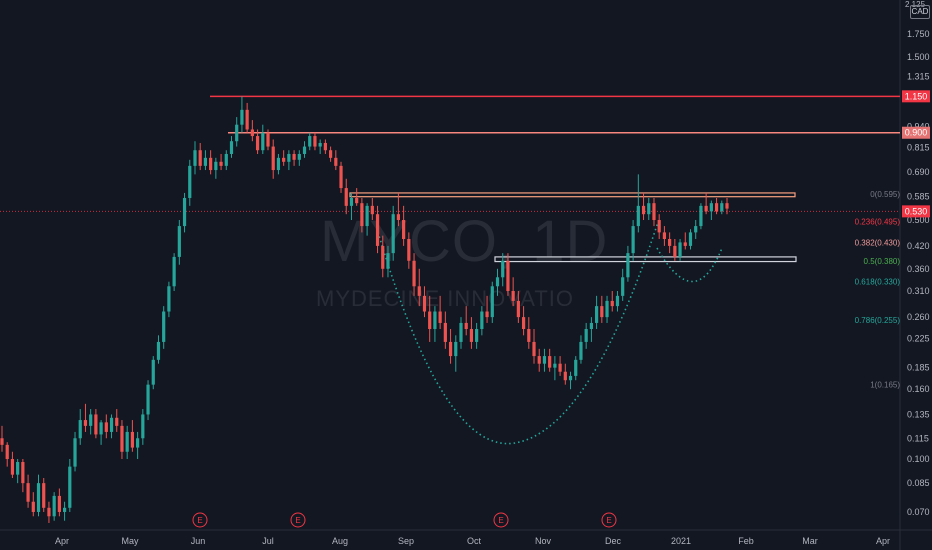  Describe the element at coordinates (474, 541) in the screenshot. I see `x-tick-label: Oct` at that location.